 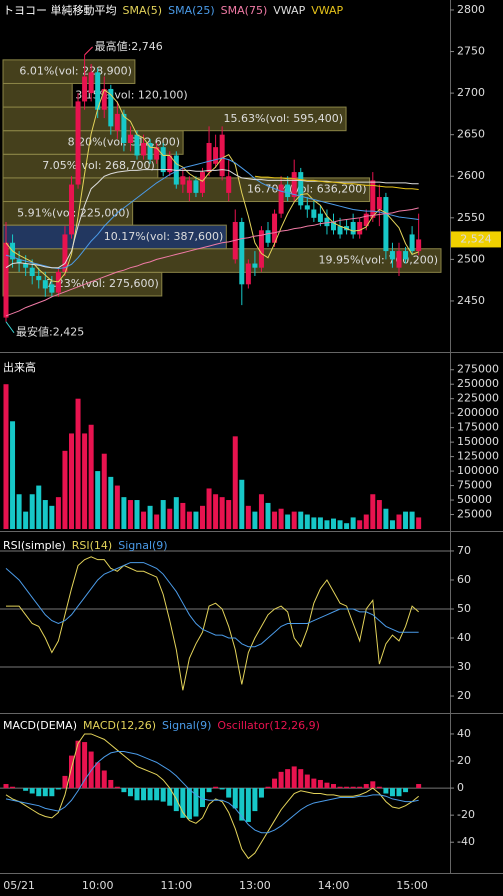 What do you see at coordinates (34, 545) in the screenshot?
I see `panel-title: RSI(simple)` at bounding box center [34, 545].